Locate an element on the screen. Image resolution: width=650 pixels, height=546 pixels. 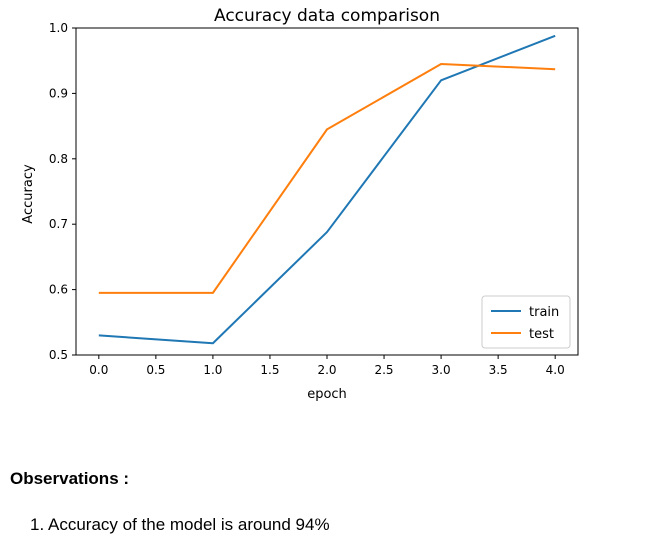
x-tick-label: 3.0 is located at coordinates (441, 370).